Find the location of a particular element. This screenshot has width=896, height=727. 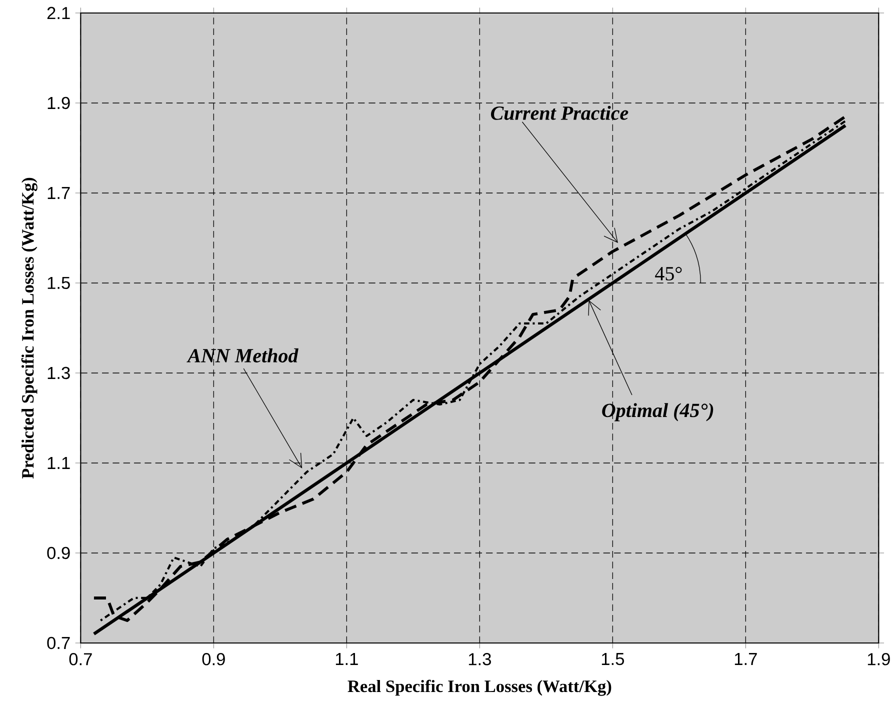

y-tick-label: 0.7 is located at coordinates (58, 643).